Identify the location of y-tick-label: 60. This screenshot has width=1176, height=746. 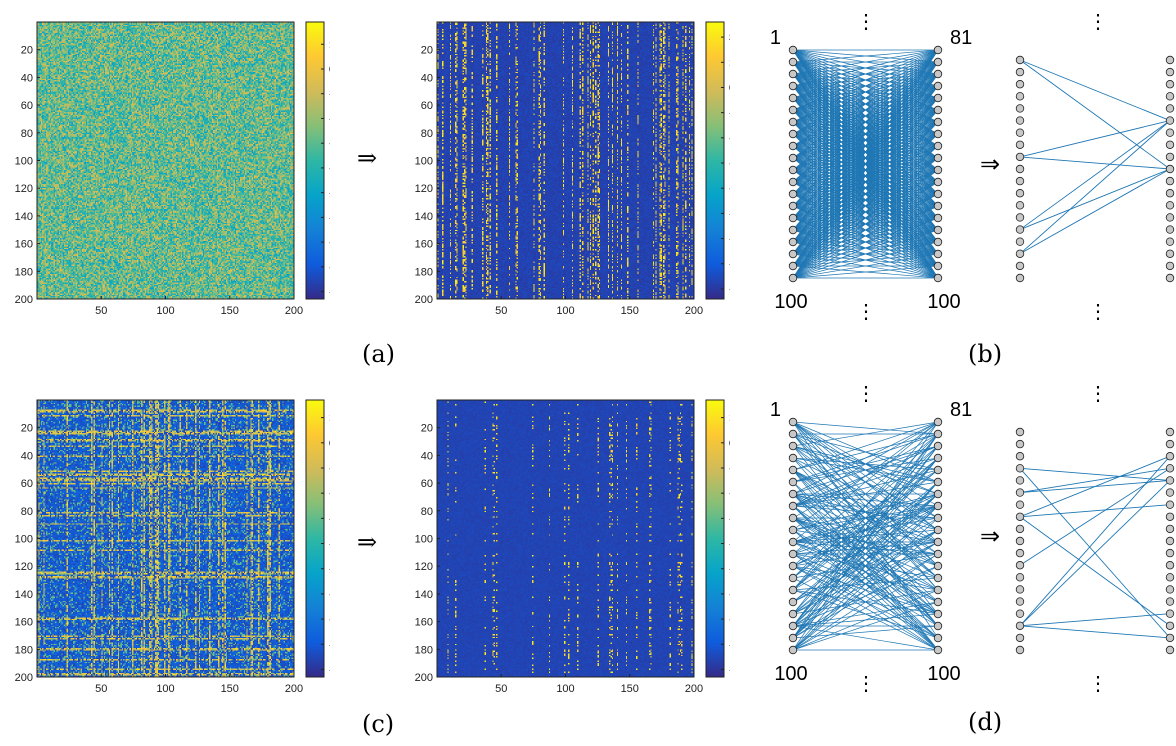
(27, 106).